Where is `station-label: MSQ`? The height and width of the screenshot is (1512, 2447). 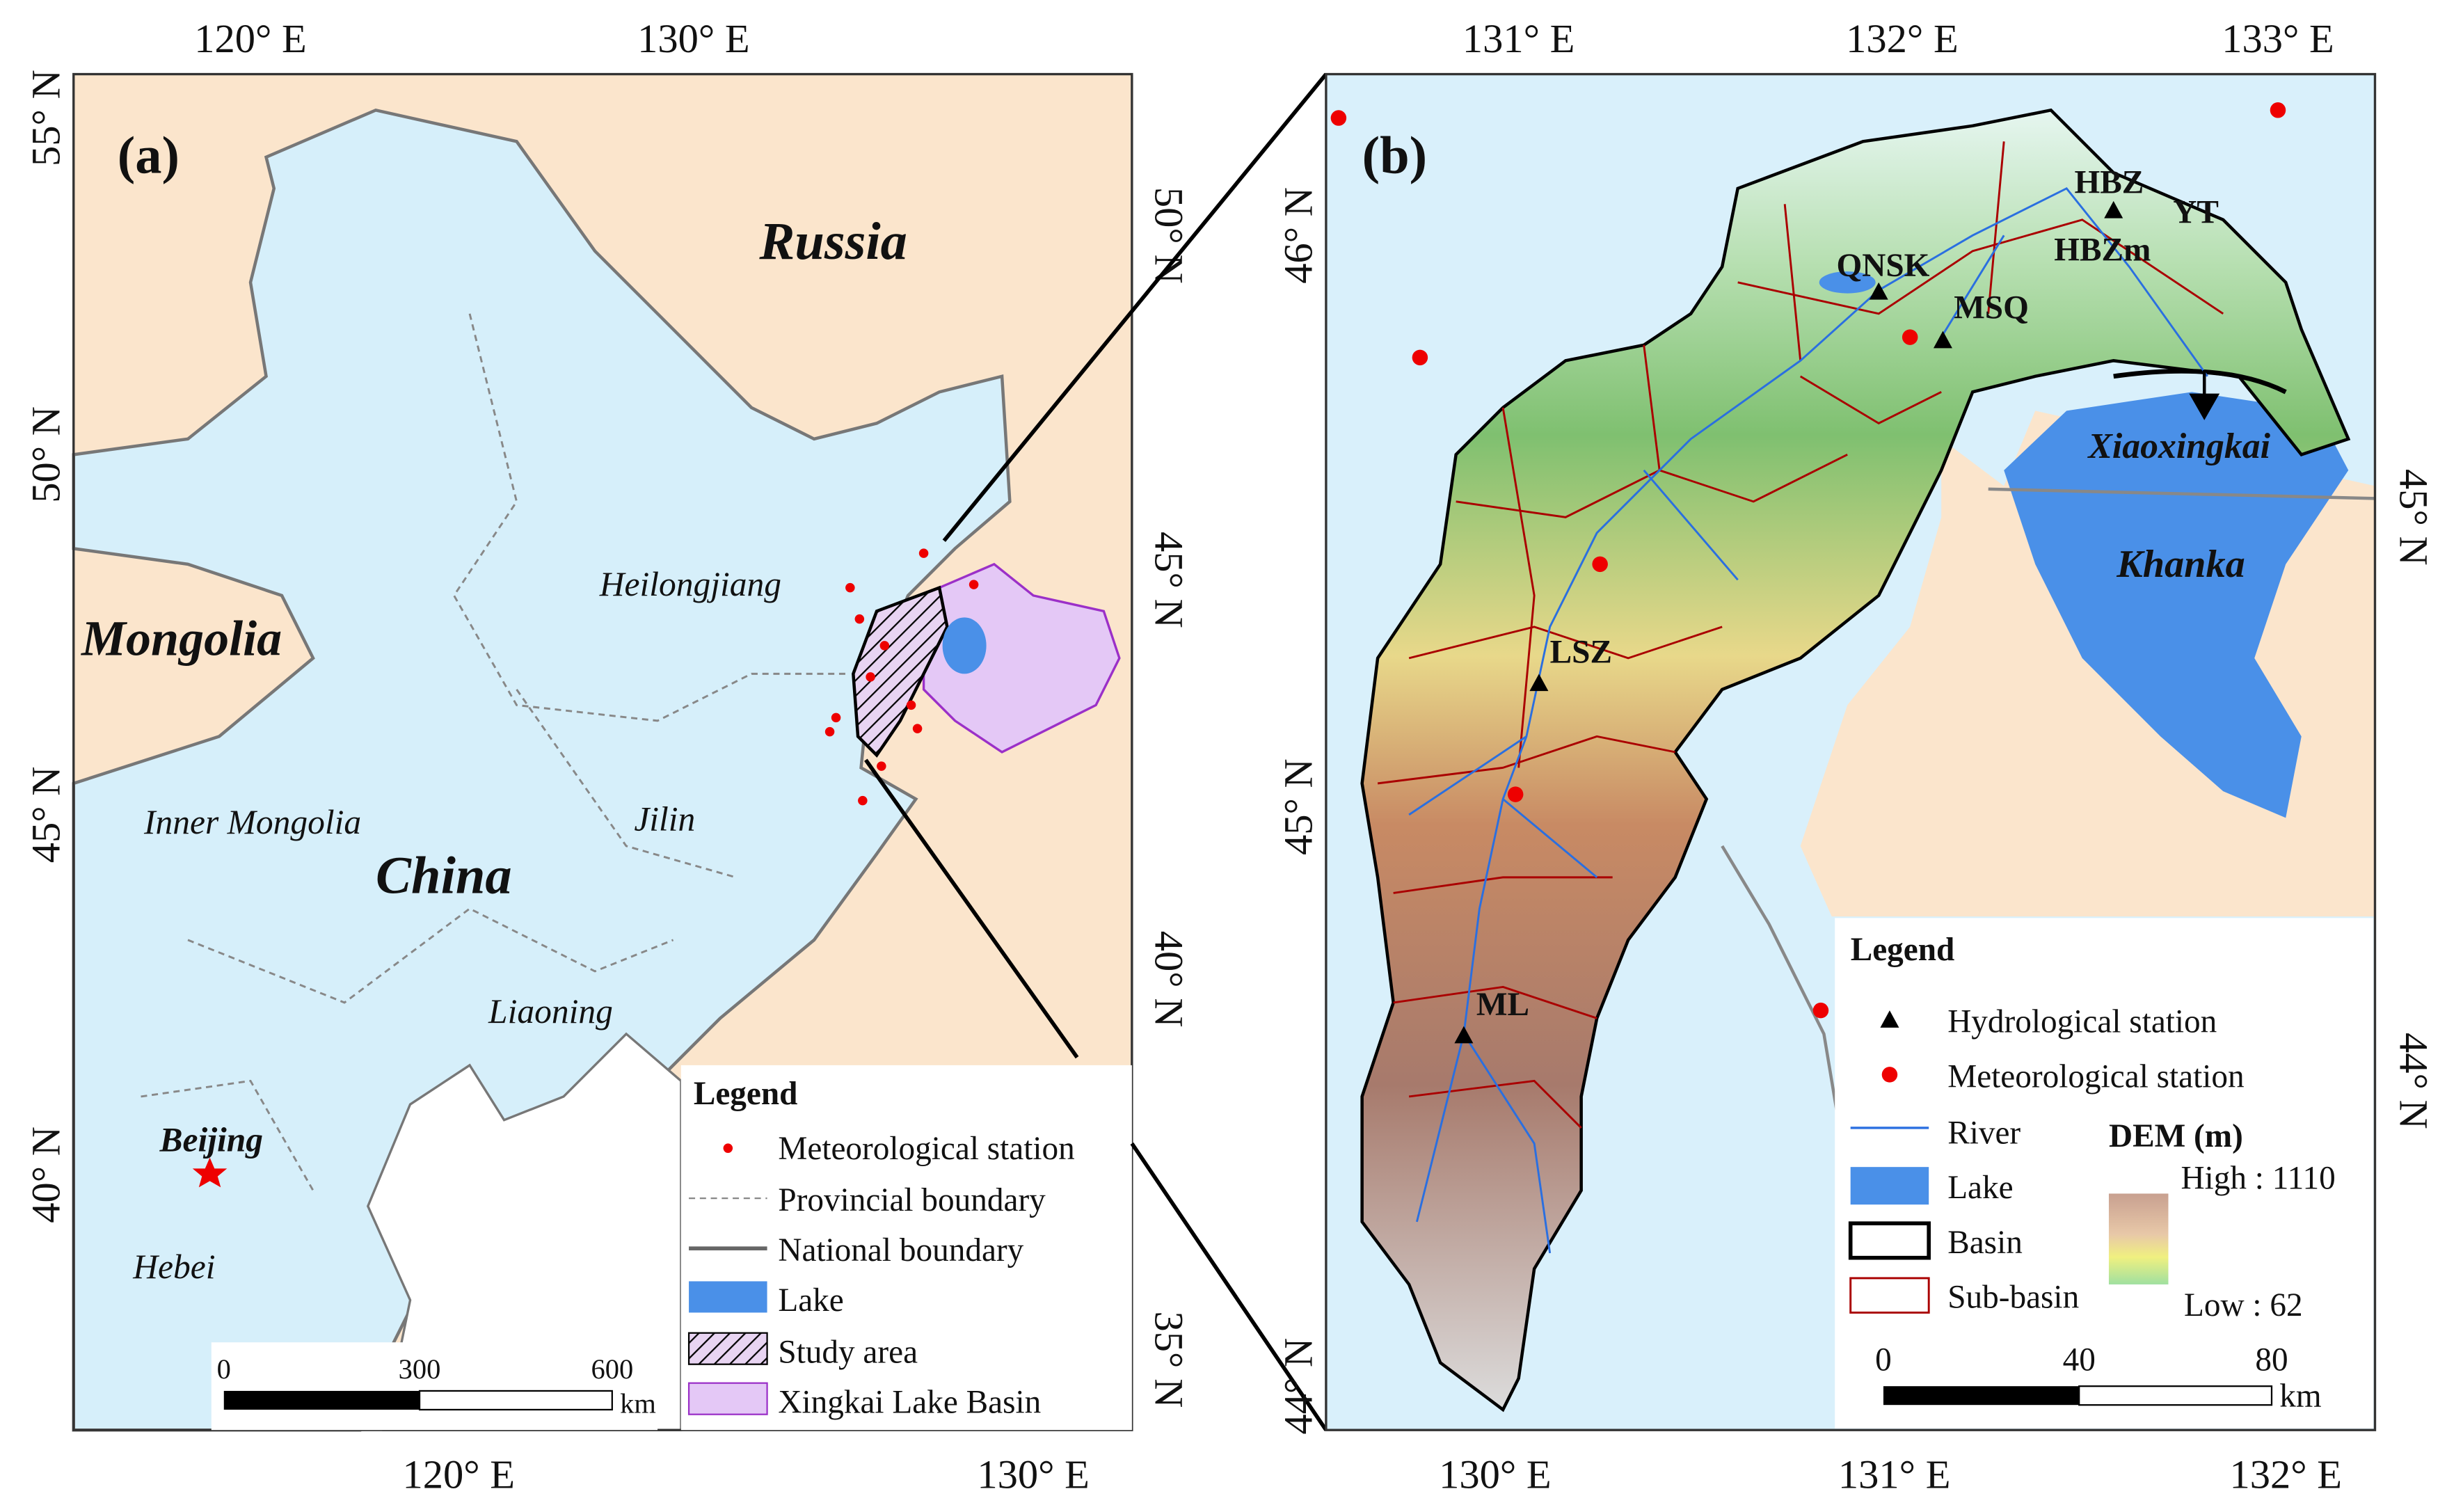 station-label: MSQ is located at coordinates (1991, 308).